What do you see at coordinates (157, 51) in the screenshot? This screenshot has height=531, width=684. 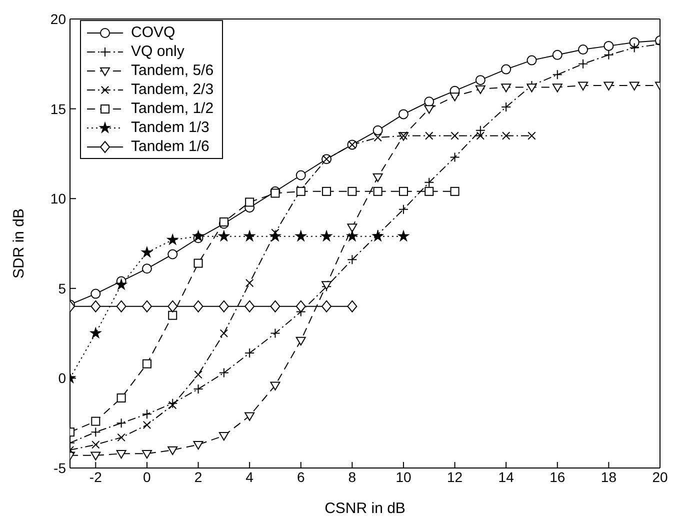 I see `legend-label: VQ only` at bounding box center [157, 51].